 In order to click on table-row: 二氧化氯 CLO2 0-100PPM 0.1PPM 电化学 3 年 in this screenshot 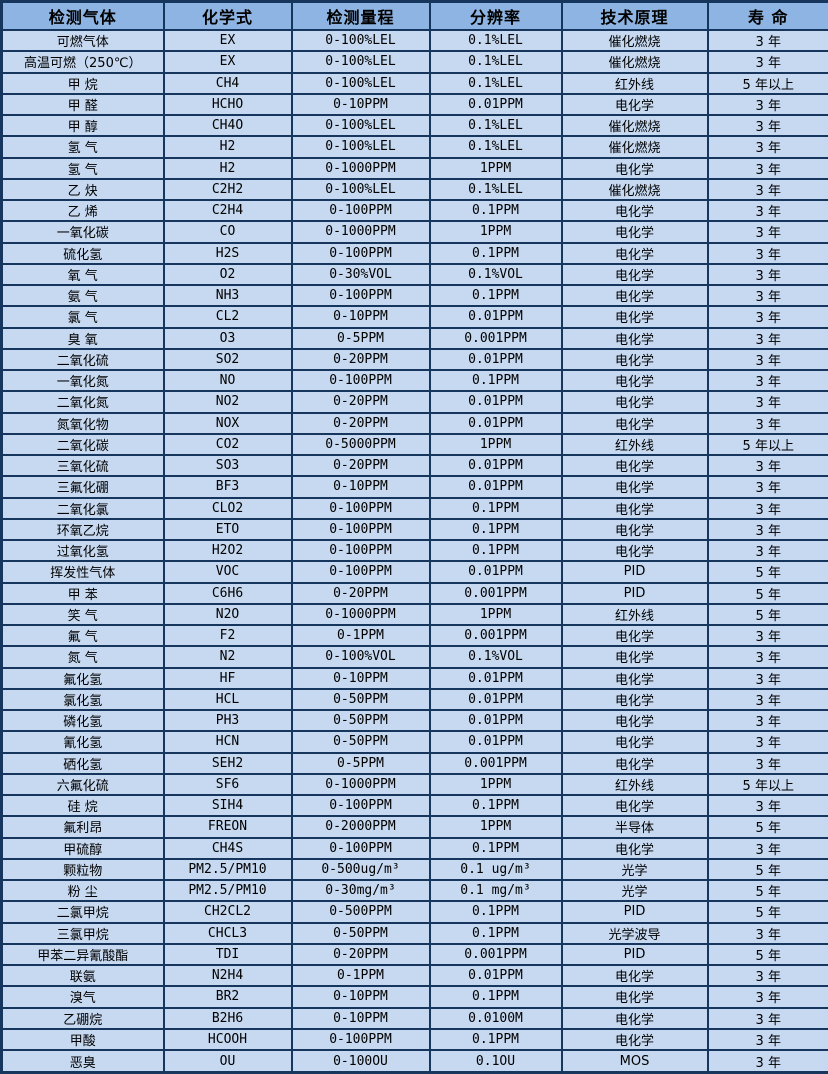, I will do `click(414, 508)`.